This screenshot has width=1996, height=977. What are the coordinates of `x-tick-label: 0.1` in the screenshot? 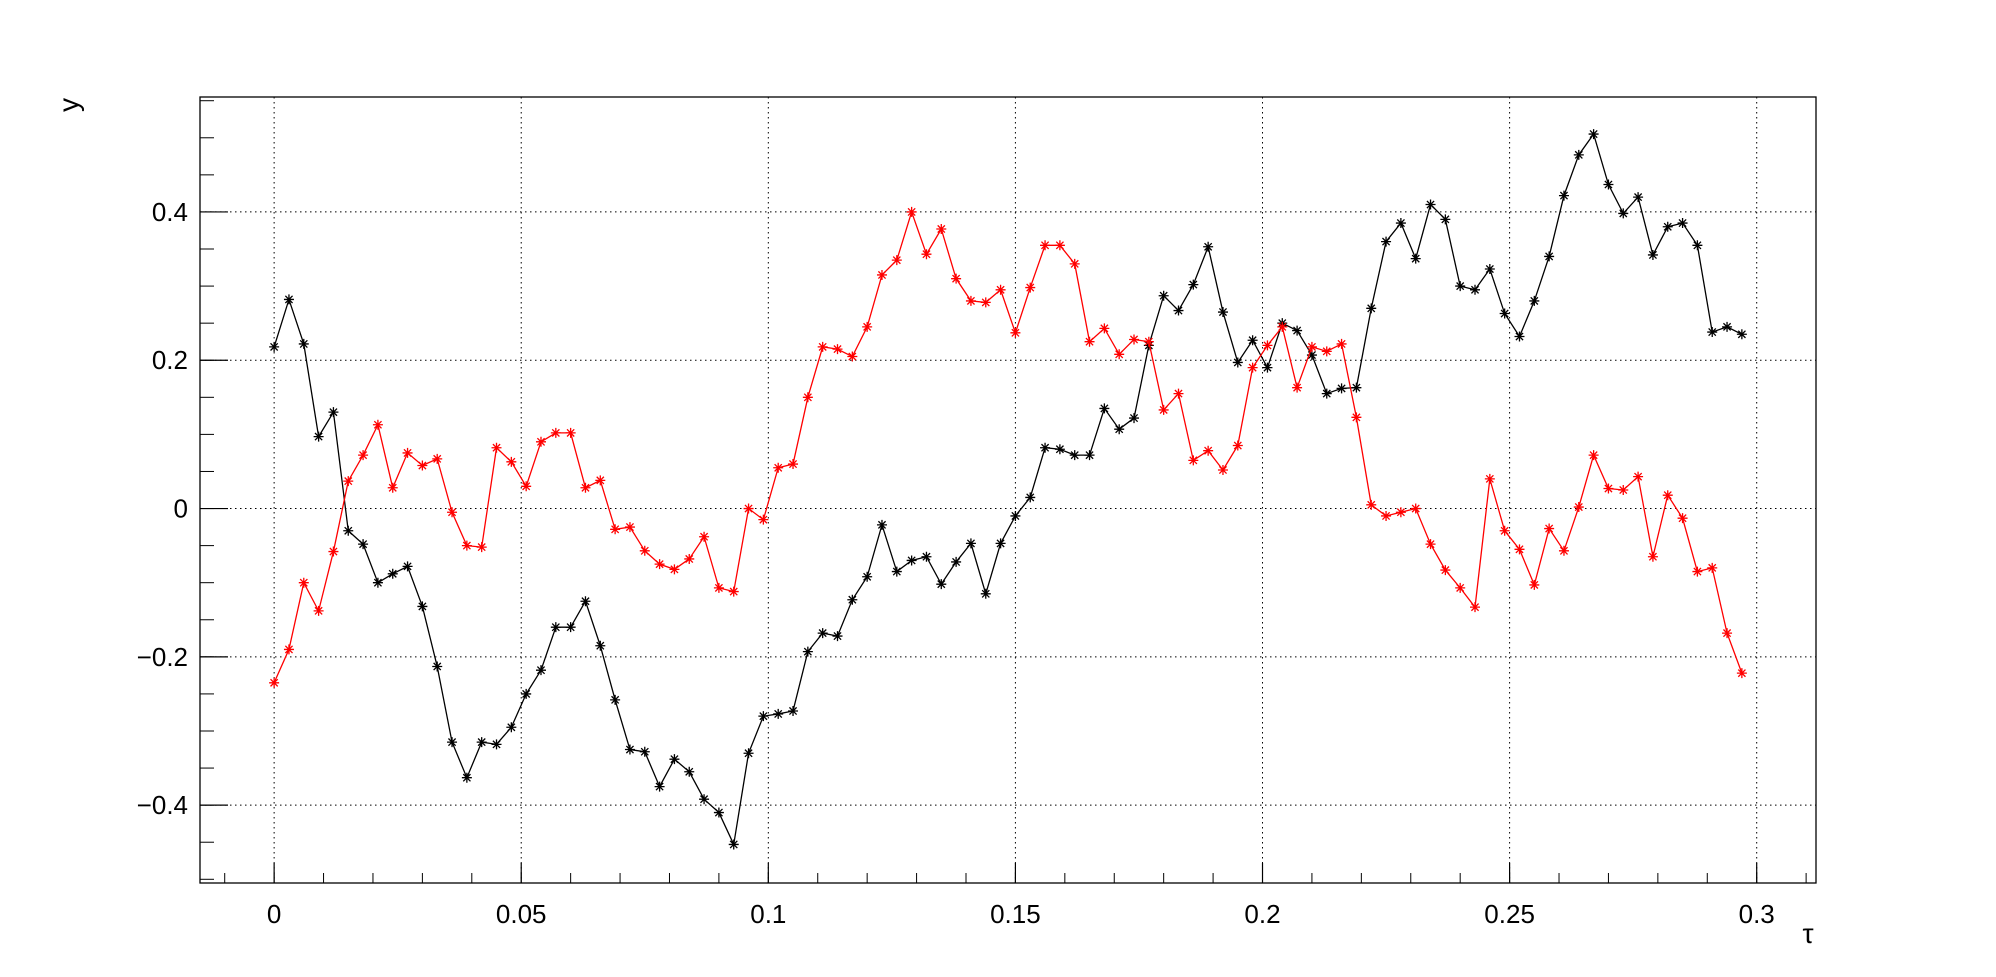 It's located at (768, 914).